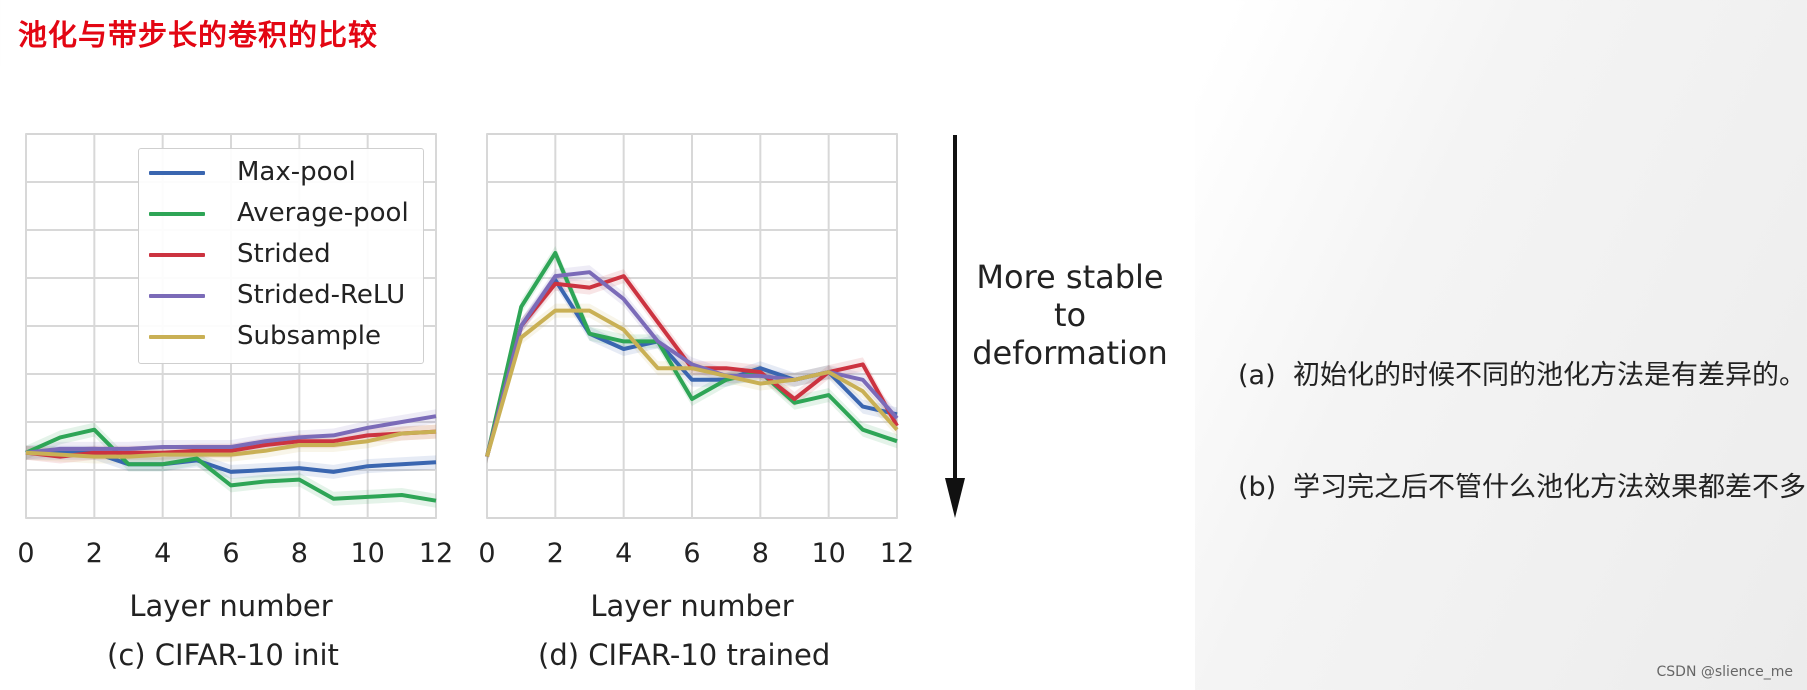  Describe the element at coordinates (177, 255) in the screenshot. I see `legend-swatch-strided` at that location.